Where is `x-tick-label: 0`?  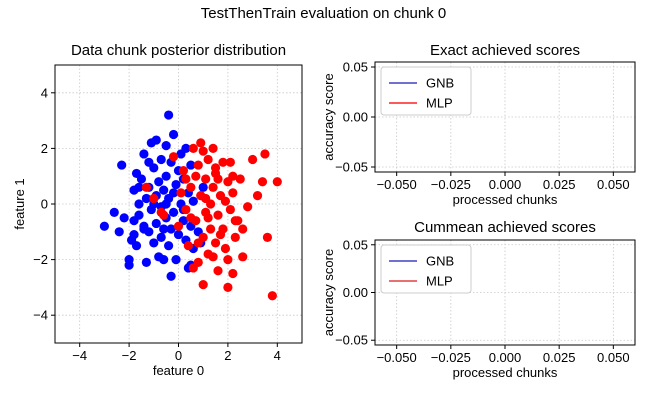 x-tick-label: 0 is located at coordinates (178, 355).